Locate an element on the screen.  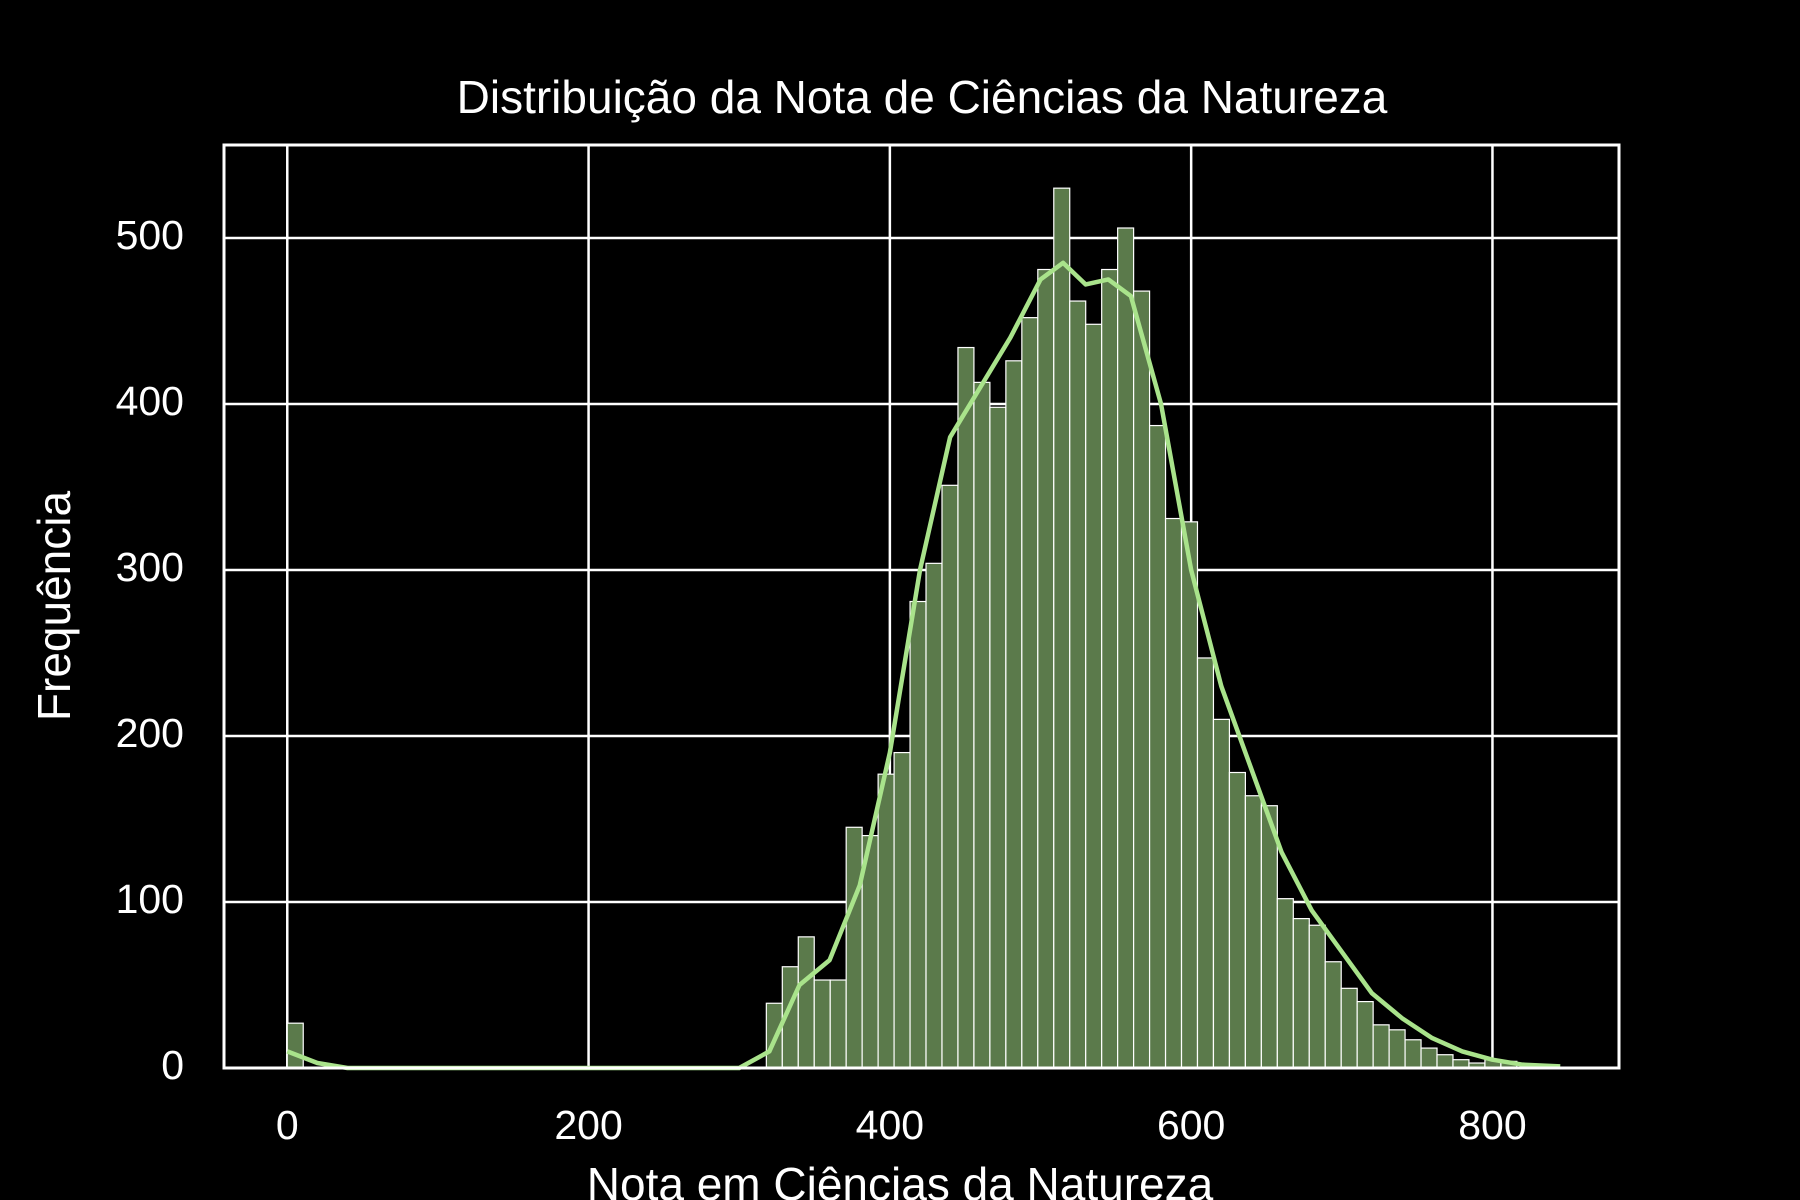
x-tick-label: 400 is located at coordinates (890, 1125).